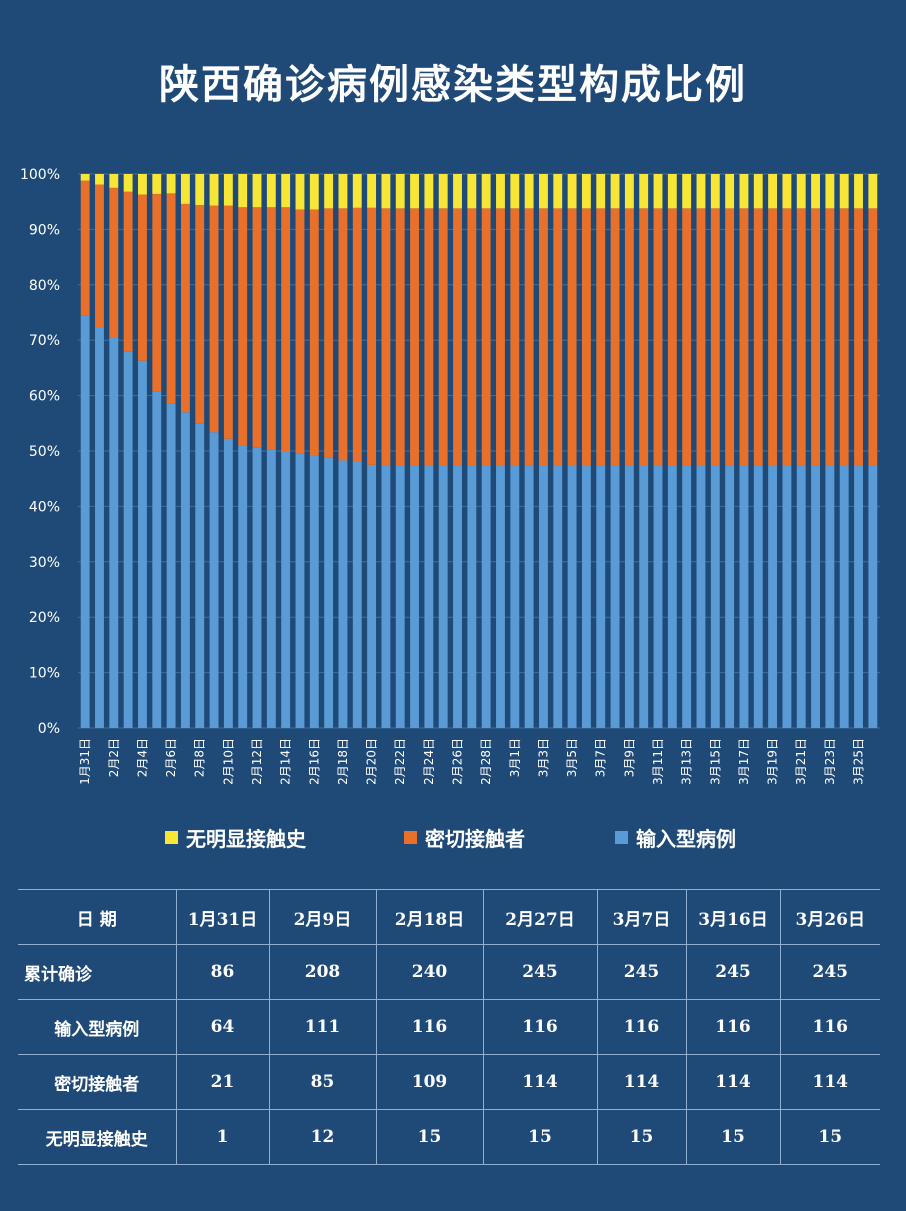 The width and height of the screenshot is (906, 1211). I want to click on x-tick-label: 3月9日, so click(629, 757).